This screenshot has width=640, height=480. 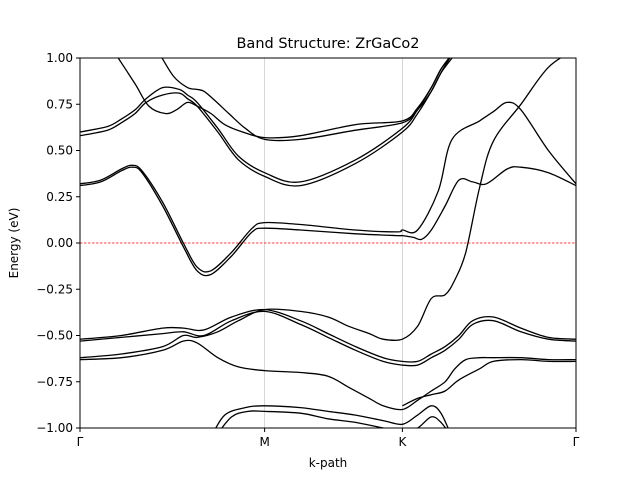 I want to click on x-axis-label: k-path, so click(x=328, y=463).